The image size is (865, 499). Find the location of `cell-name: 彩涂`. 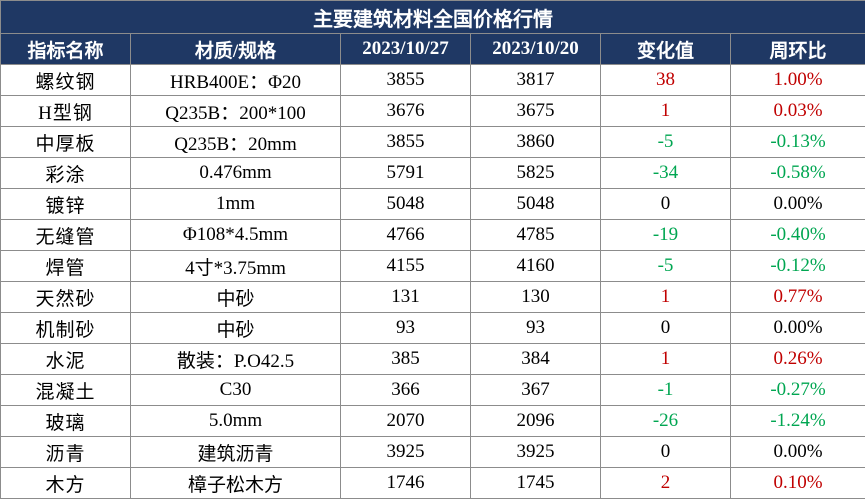

cell-name: 彩涂 is located at coordinates (66, 173).